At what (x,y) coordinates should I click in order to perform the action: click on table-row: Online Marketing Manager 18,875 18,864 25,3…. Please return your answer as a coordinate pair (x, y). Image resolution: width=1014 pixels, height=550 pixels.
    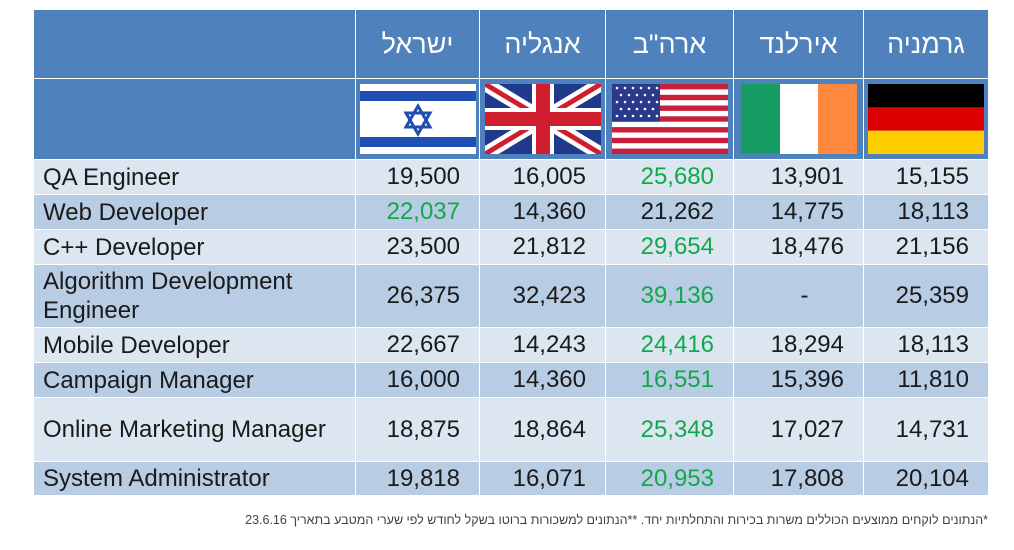
    Looking at the image, I should click on (511, 429).